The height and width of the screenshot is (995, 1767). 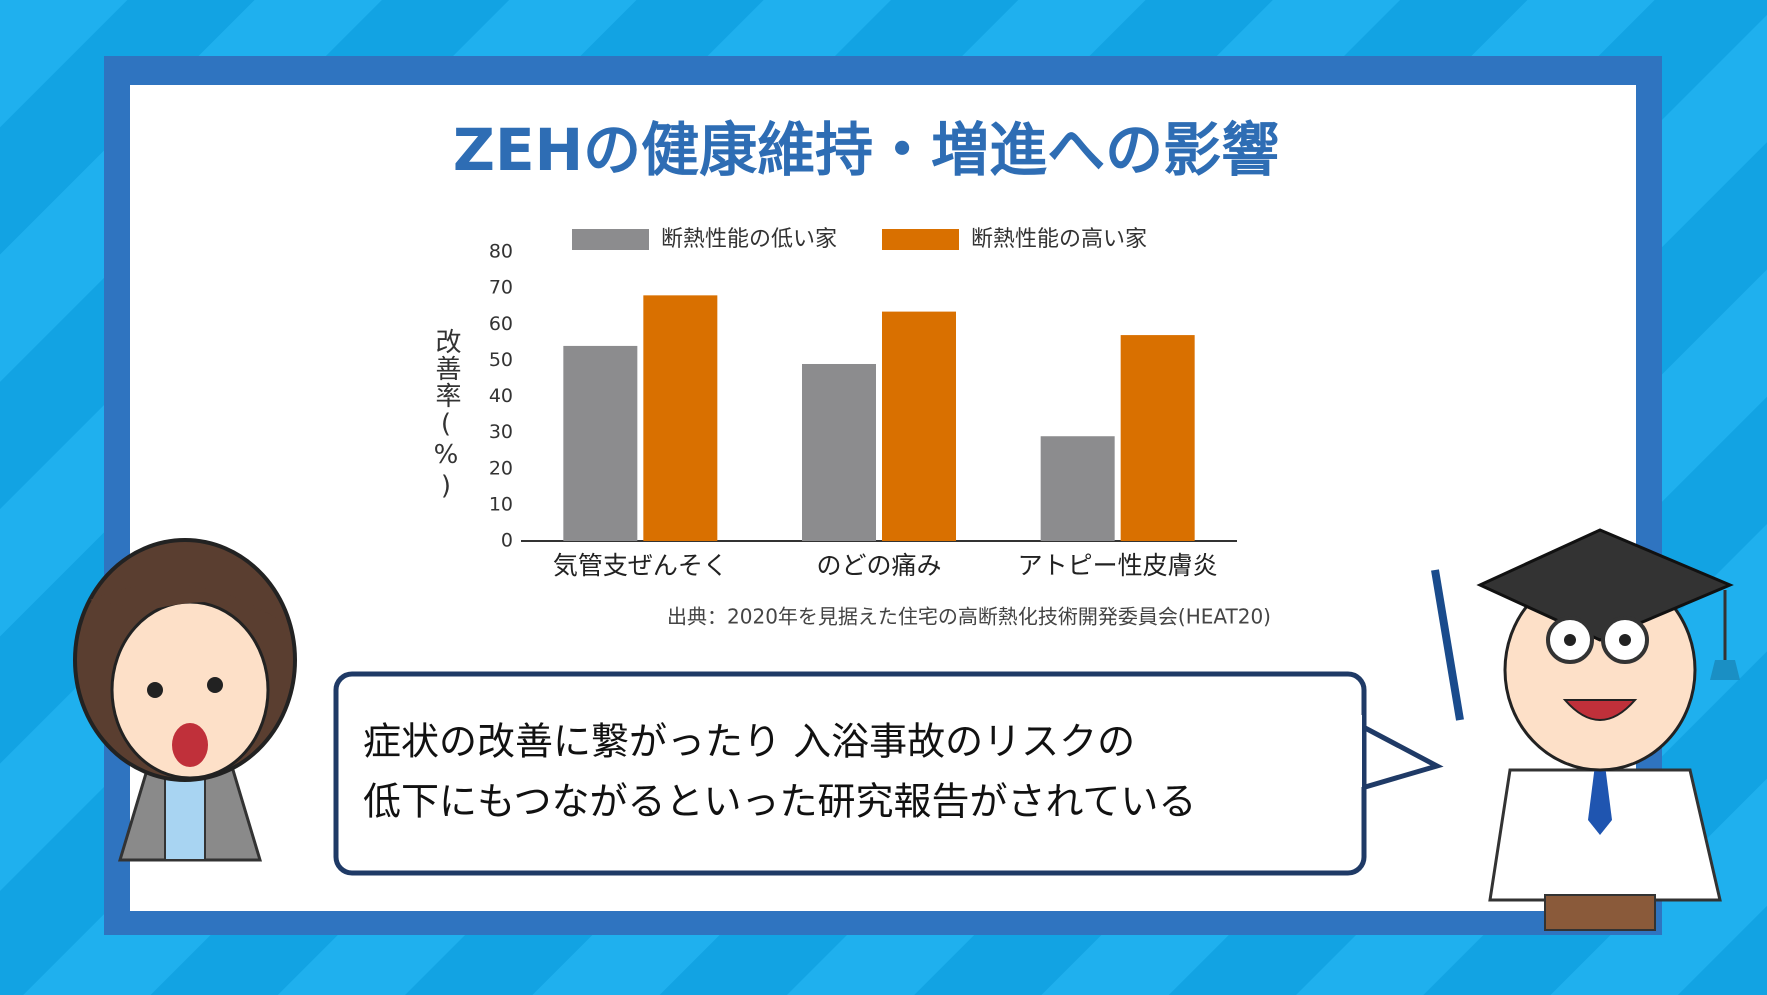 What do you see at coordinates (850, 773) in the screenshot?
I see `bubble` at bounding box center [850, 773].